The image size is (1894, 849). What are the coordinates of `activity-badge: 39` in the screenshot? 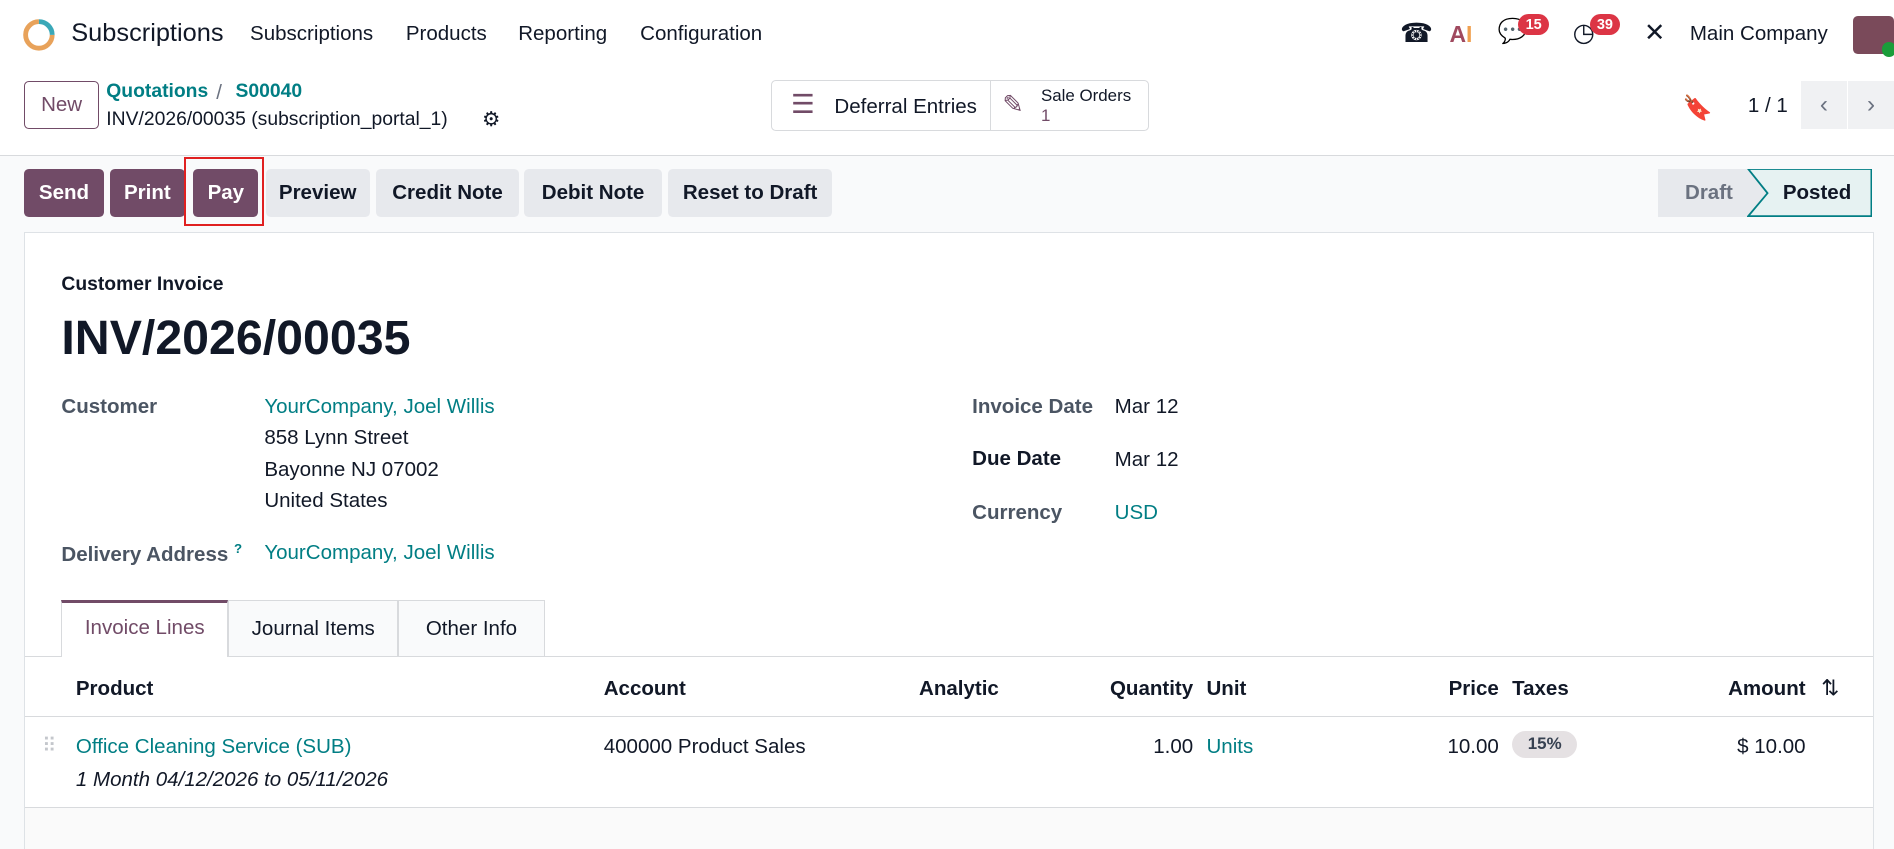 It's located at (1605, 25).